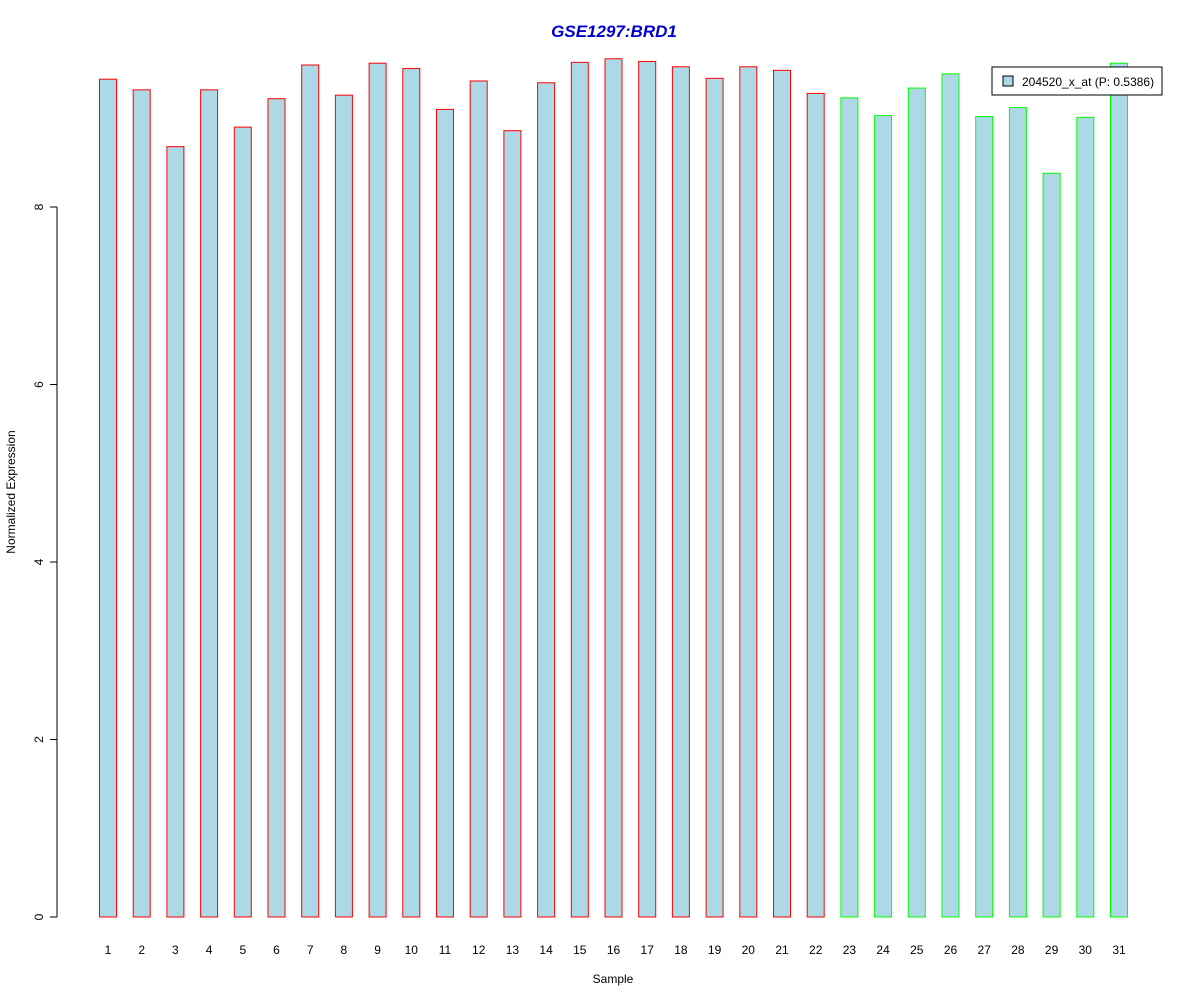 The image size is (1200, 1000). Describe the element at coordinates (1052, 950) in the screenshot. I see `x-tick-label: 29` at that location.